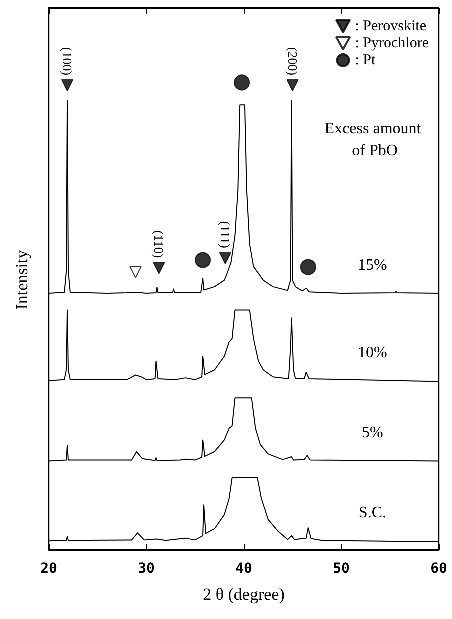 The image size is (452, 619). I want to click on annotation: (111), so click(225, 234).